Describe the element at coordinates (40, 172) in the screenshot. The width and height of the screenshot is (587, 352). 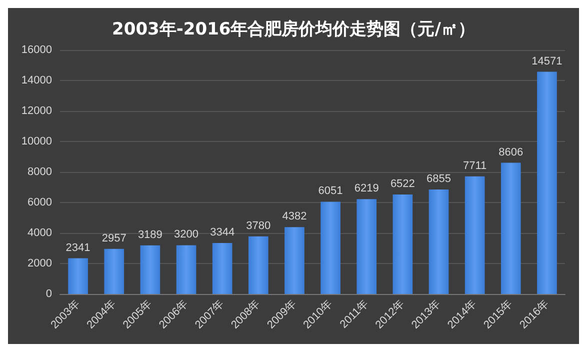
I see `y-tick-label: 8000` at that location.